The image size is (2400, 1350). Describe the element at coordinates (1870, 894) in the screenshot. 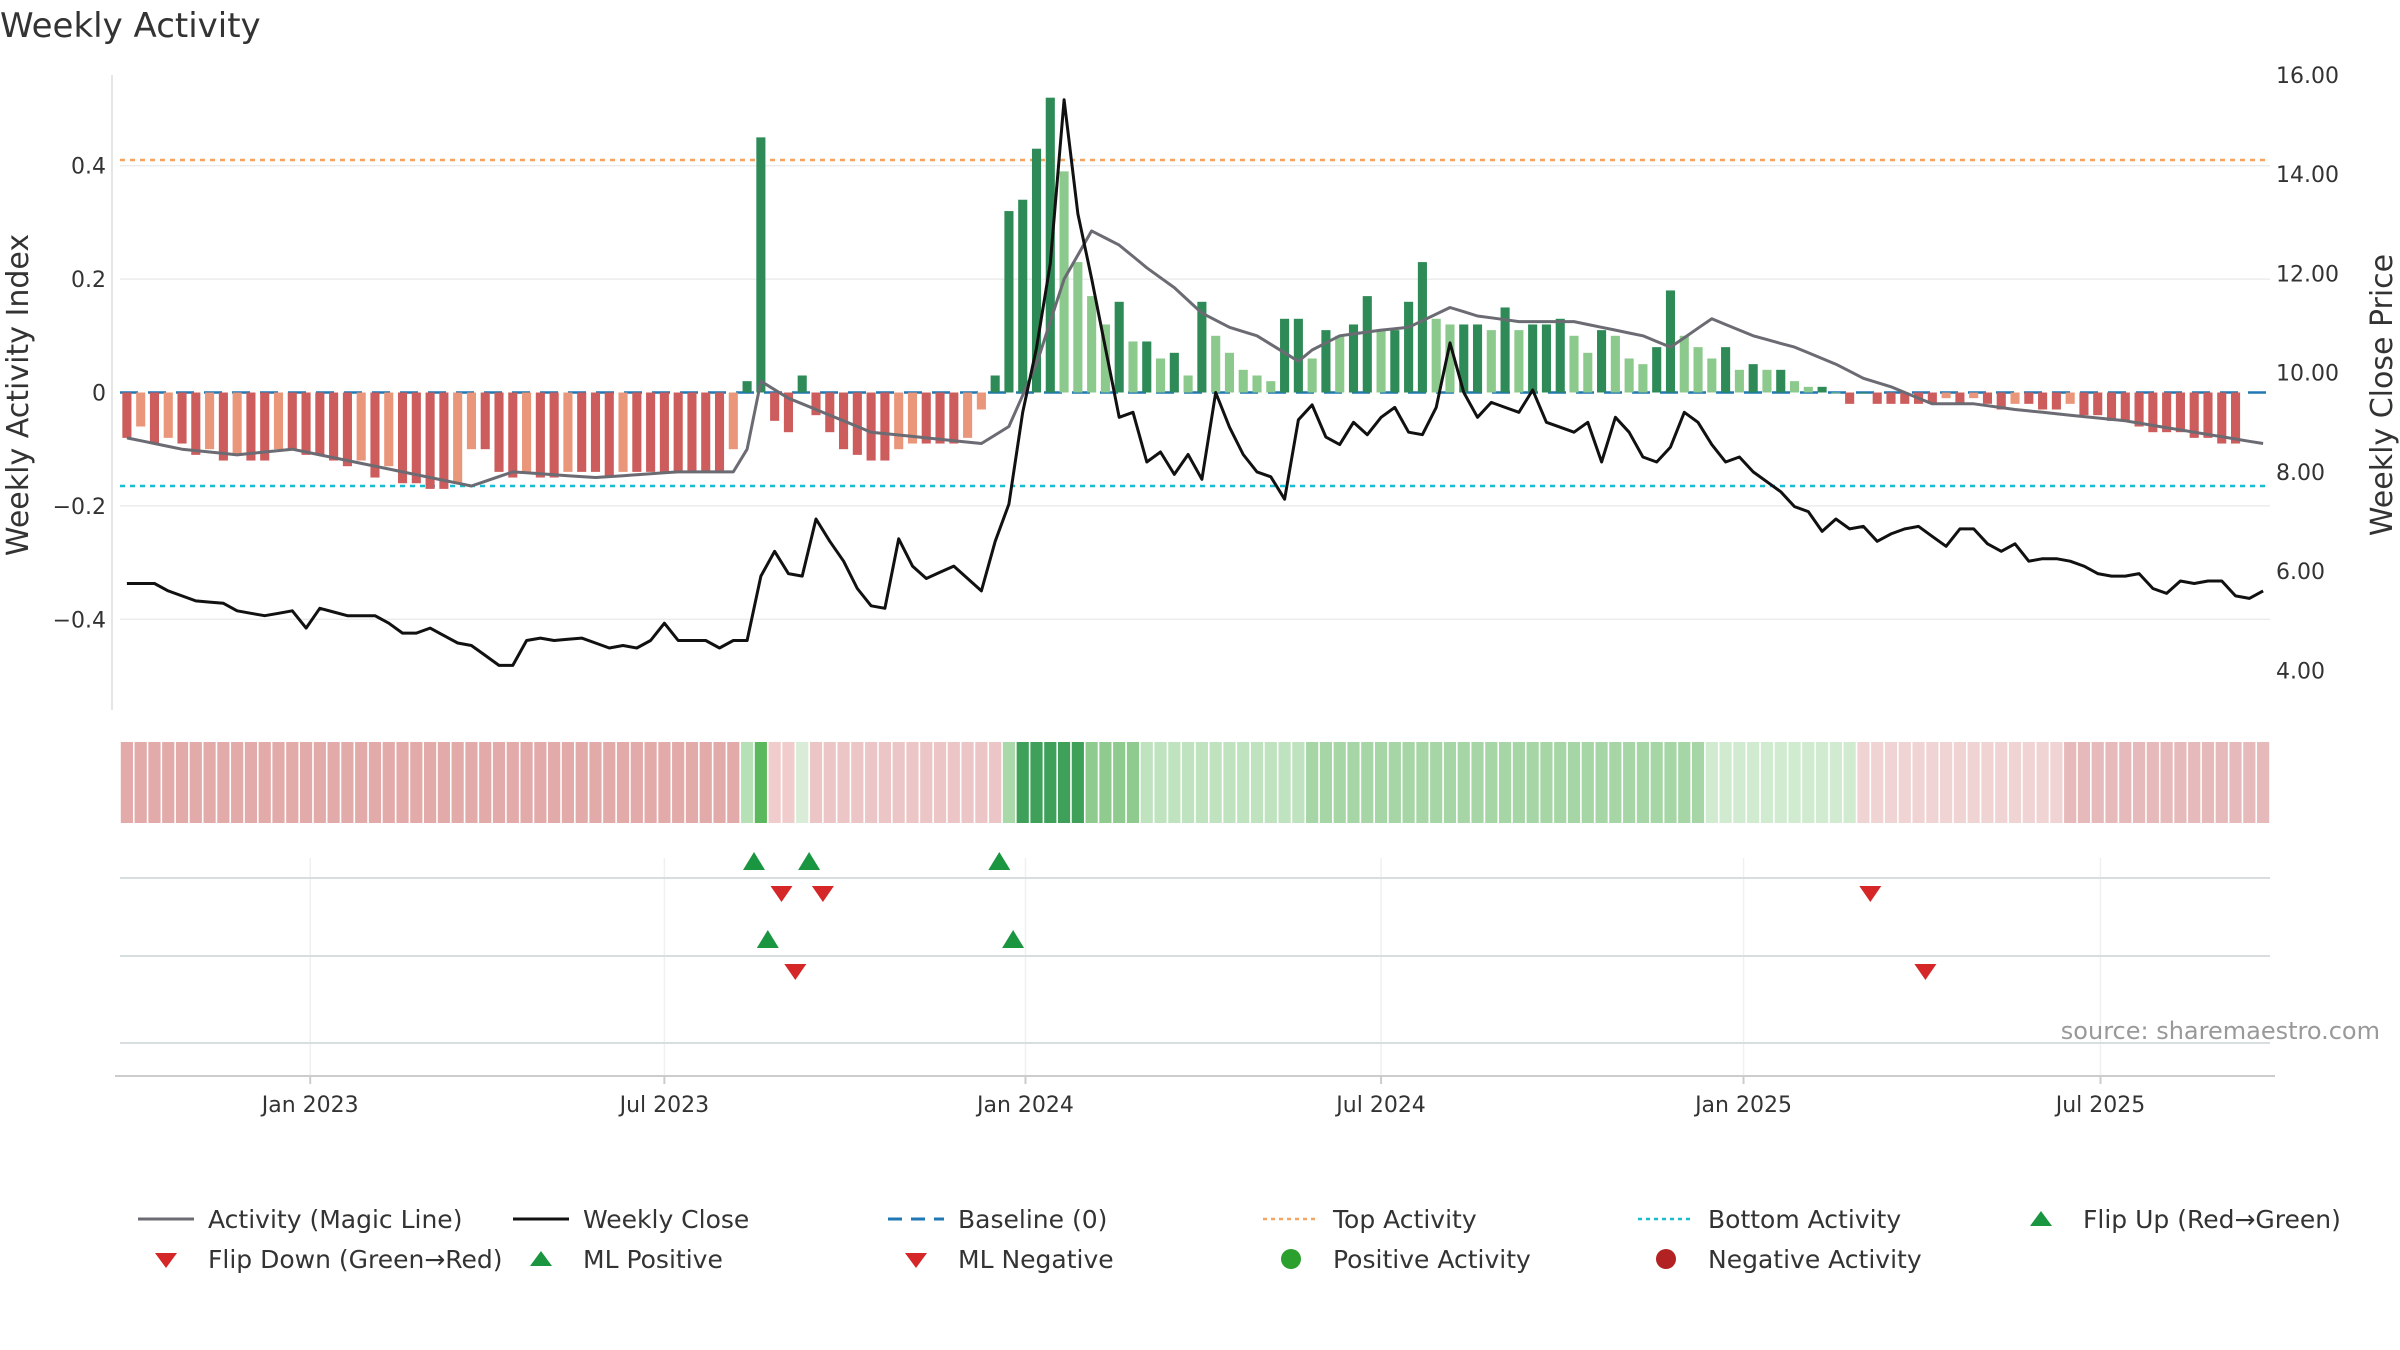

I see `flip-down-marker` at that location.